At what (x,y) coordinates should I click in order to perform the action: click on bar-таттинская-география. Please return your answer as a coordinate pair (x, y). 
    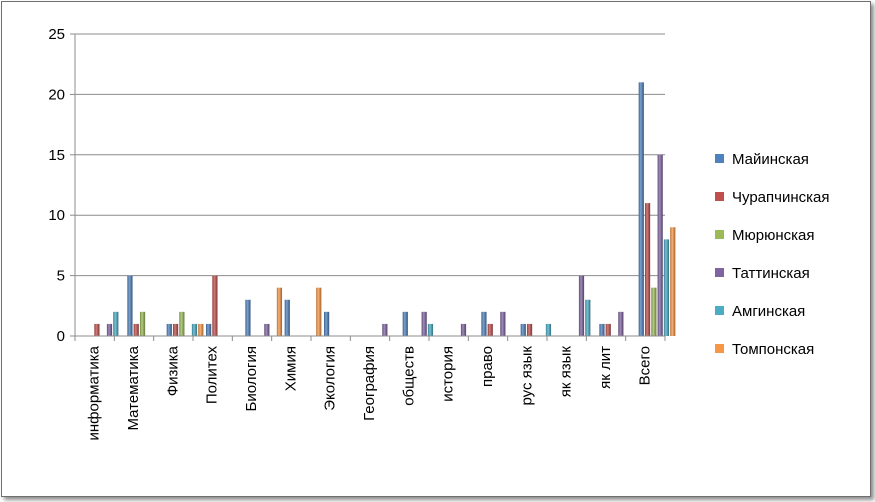
    Looking at the image, I should click on (385, 329).